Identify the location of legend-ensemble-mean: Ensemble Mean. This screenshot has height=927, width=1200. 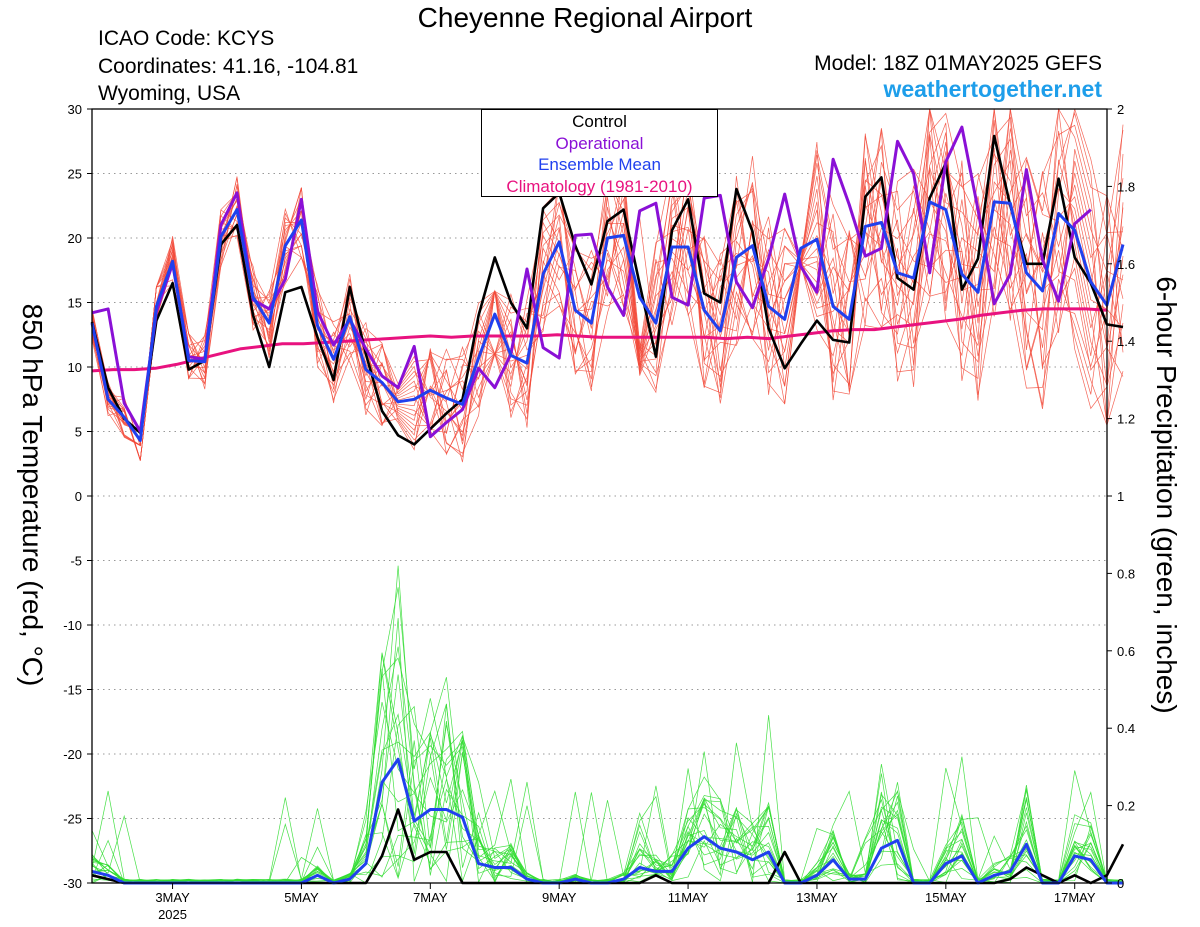
(599, 164).